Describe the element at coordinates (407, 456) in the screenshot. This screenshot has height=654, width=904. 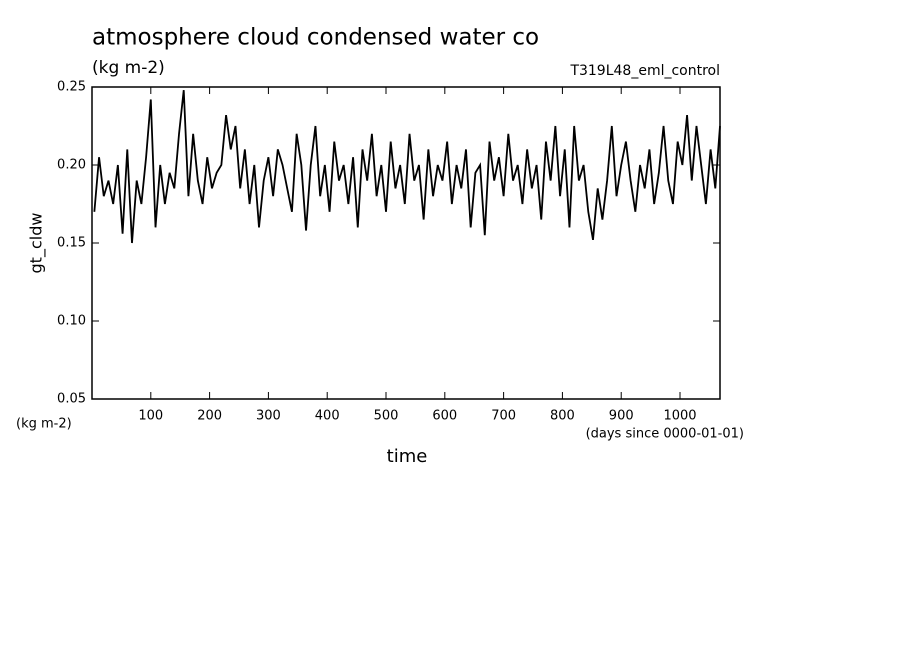
I see `x-axis-label: time` at that location.